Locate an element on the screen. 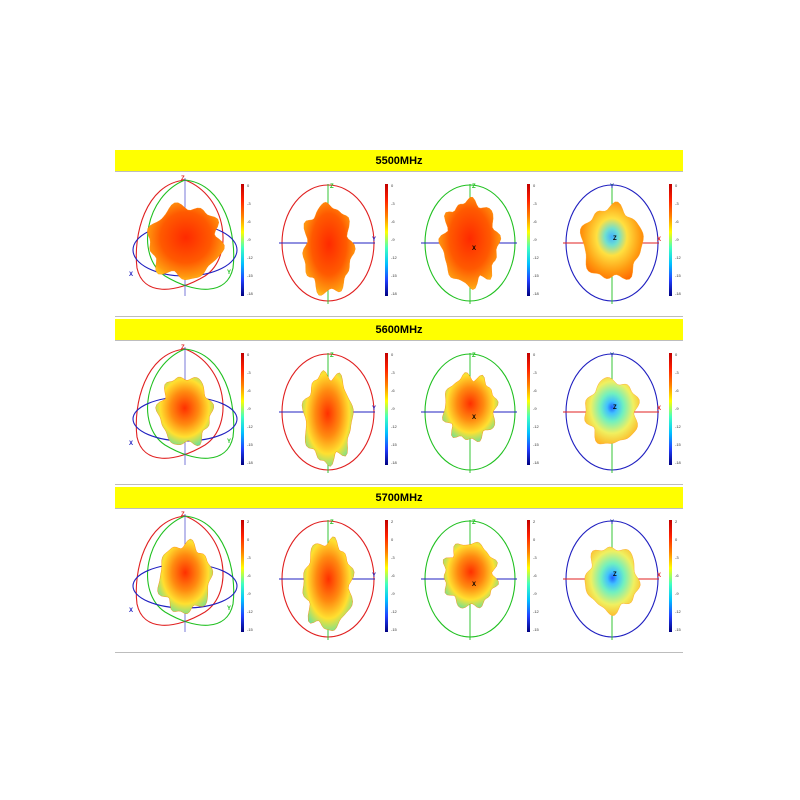  top-view-panel: Y Z X 0 -3 -6 -9 -12 -15 -18 is located at coordinates (612, 246).